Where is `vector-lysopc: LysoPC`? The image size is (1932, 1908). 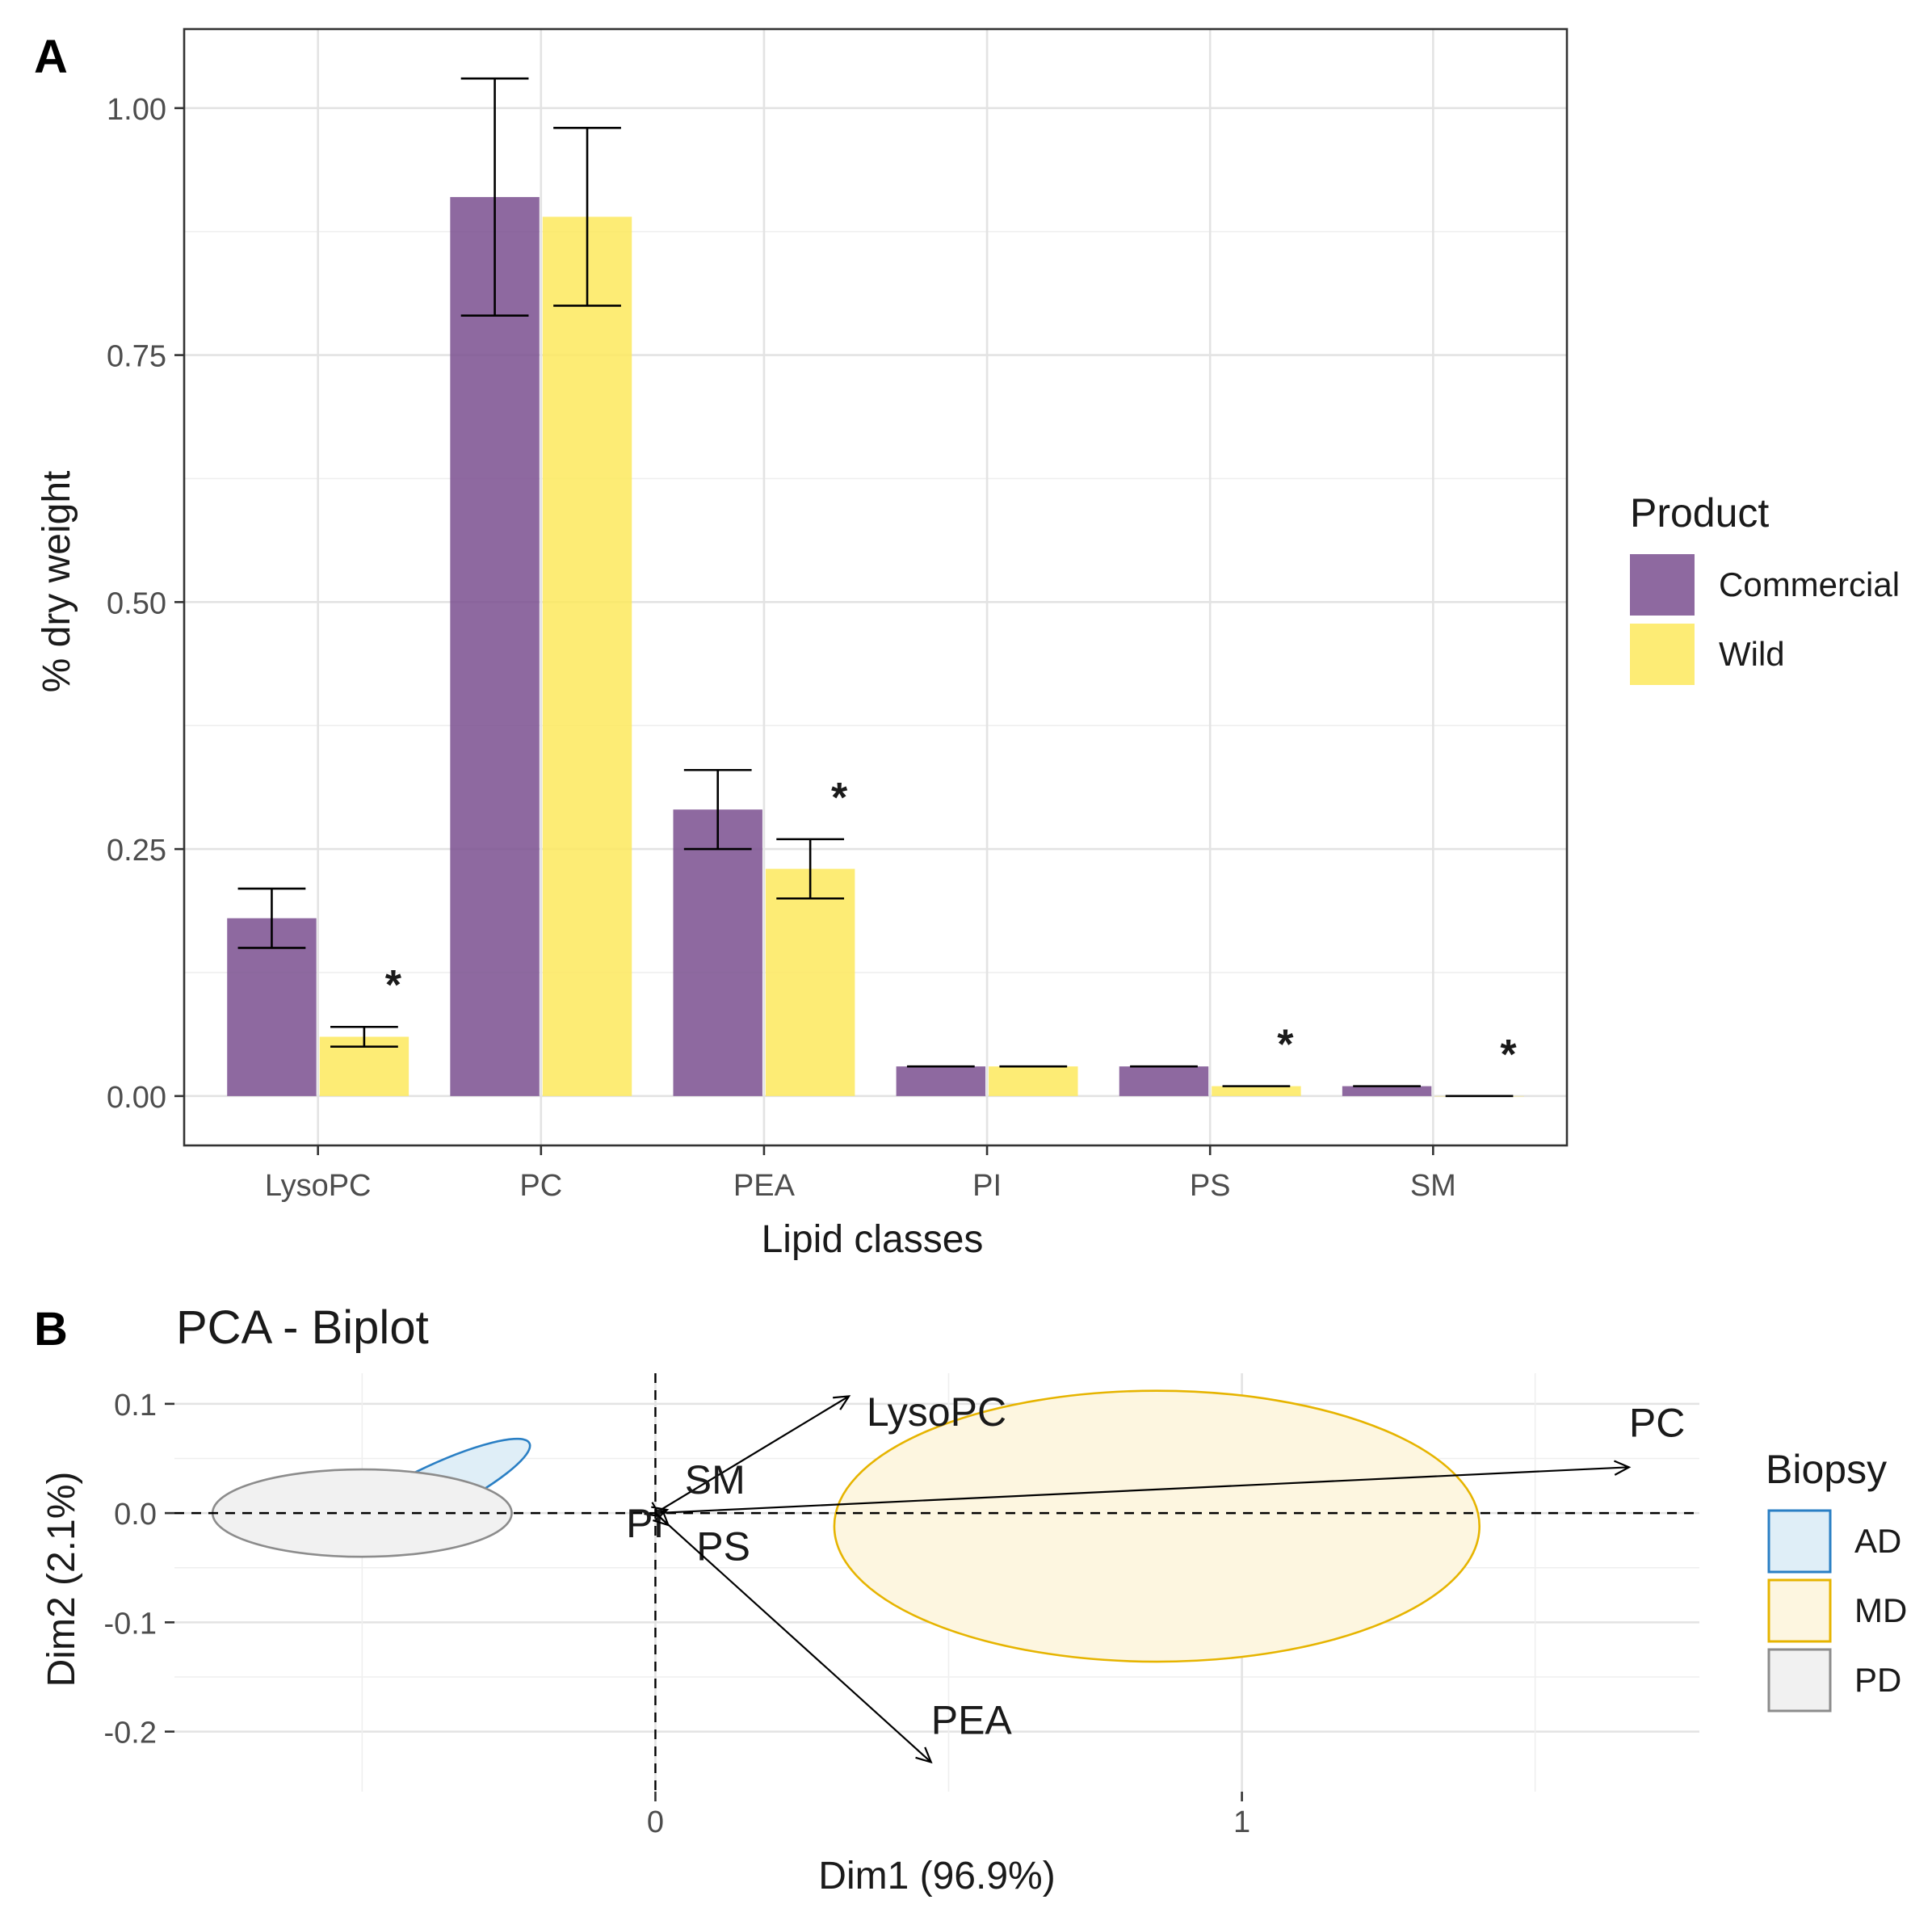 vector-lysopc: LysoPC is located at coordinates (830, 1452).